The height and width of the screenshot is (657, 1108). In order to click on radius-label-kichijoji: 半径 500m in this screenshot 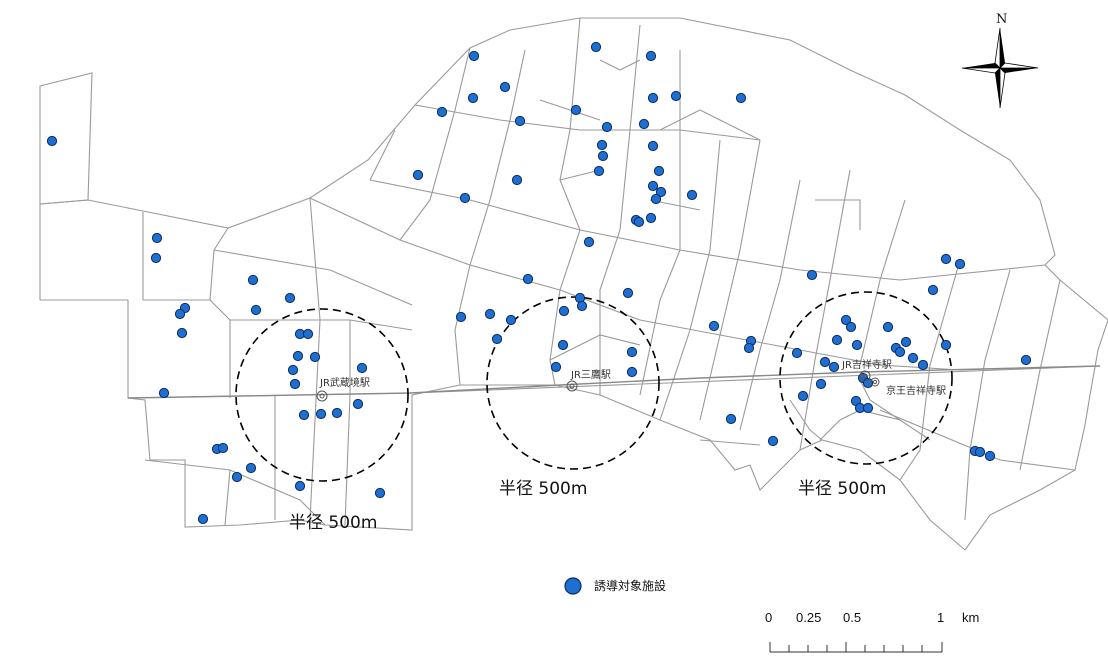, I will do `click(842, 489)`.